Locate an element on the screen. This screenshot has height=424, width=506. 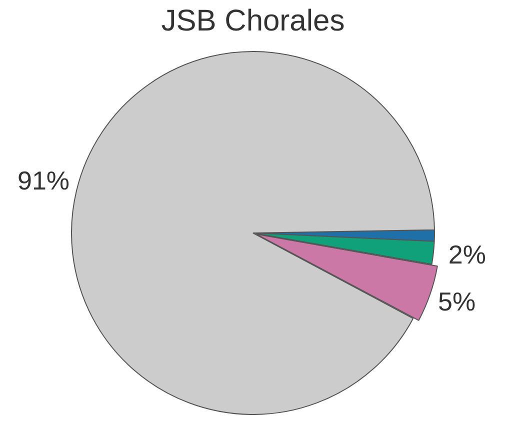
chart-title: JSB Chorales is located at coordinates (253, 21).